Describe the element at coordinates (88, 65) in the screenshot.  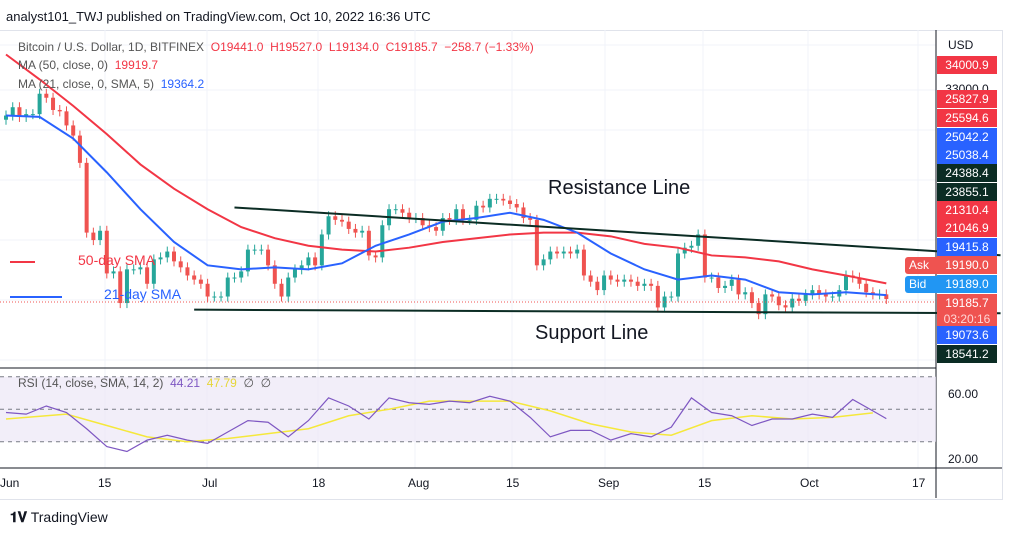
I see `ma50-legend: MA (50, close, 0) 19919.7` at that location.